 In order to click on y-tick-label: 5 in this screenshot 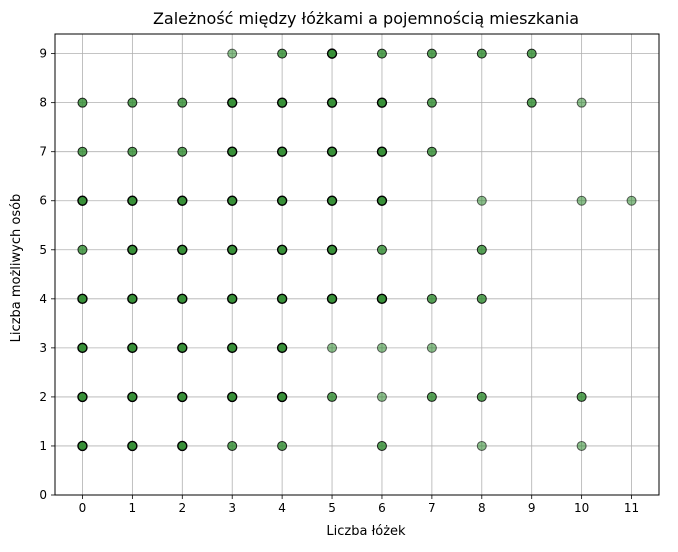, I will do `click(43, 250)`.